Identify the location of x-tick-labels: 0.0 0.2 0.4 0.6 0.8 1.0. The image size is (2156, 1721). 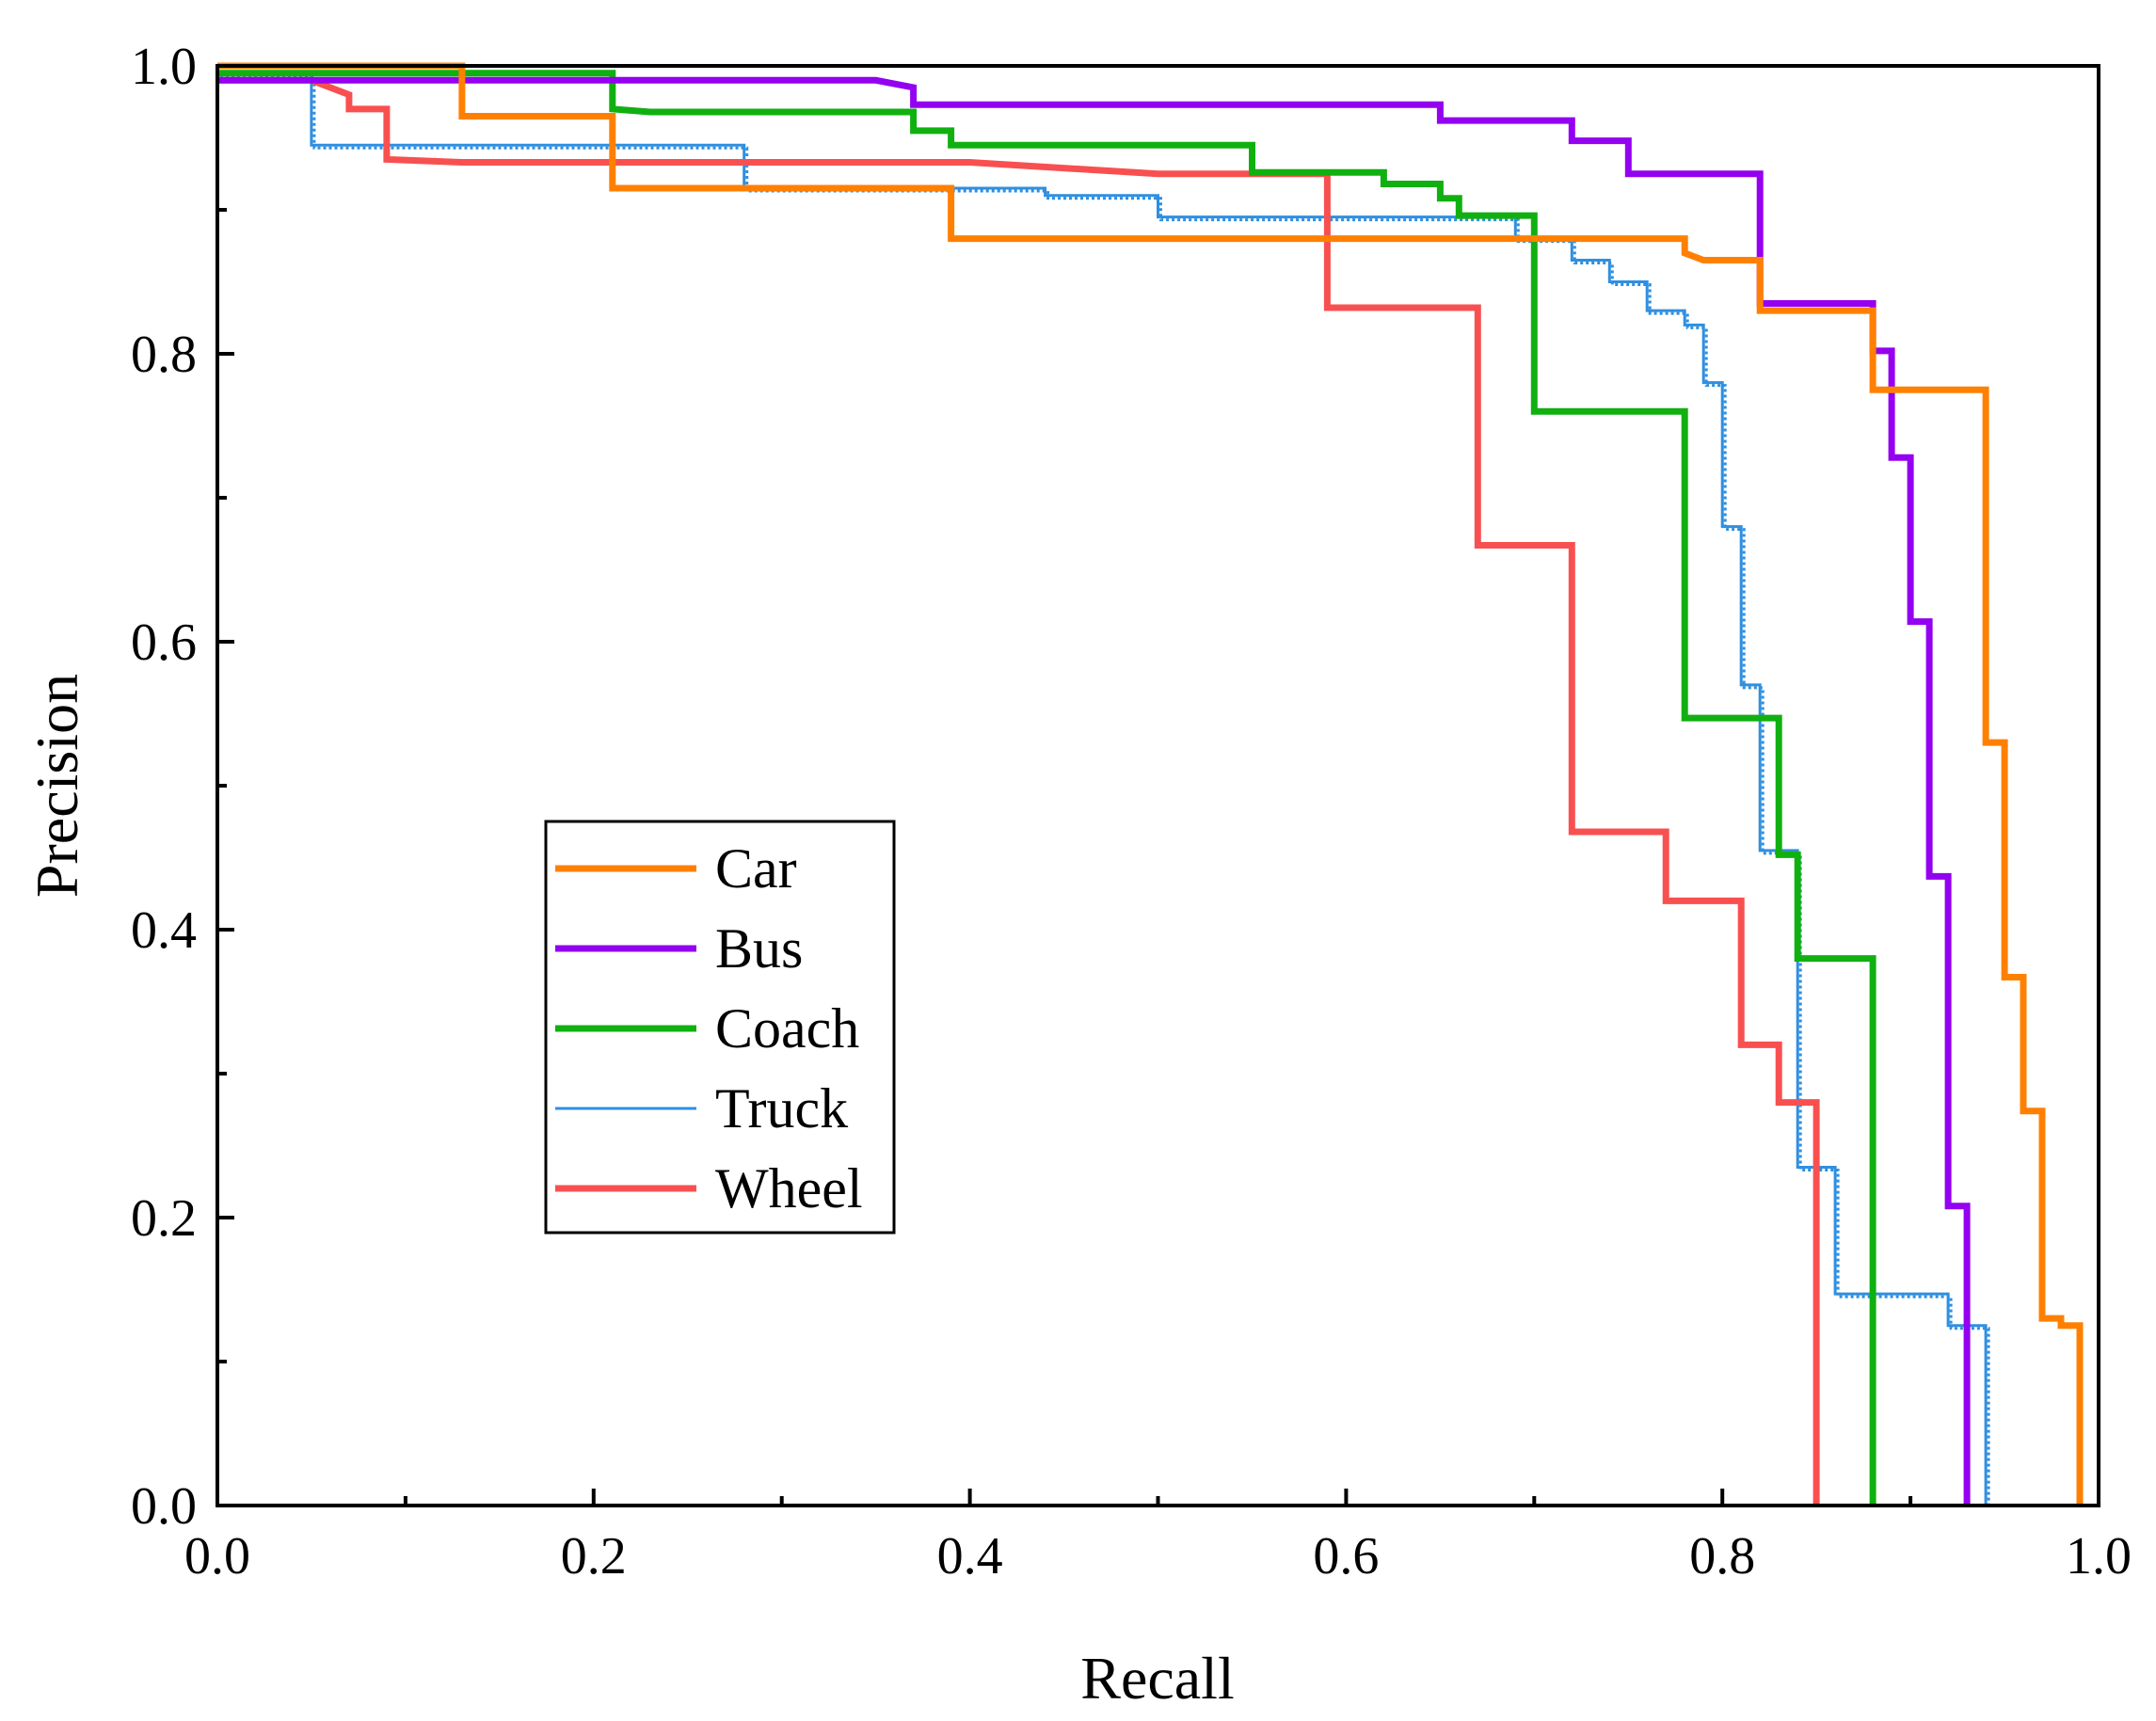
(1158, 1556).